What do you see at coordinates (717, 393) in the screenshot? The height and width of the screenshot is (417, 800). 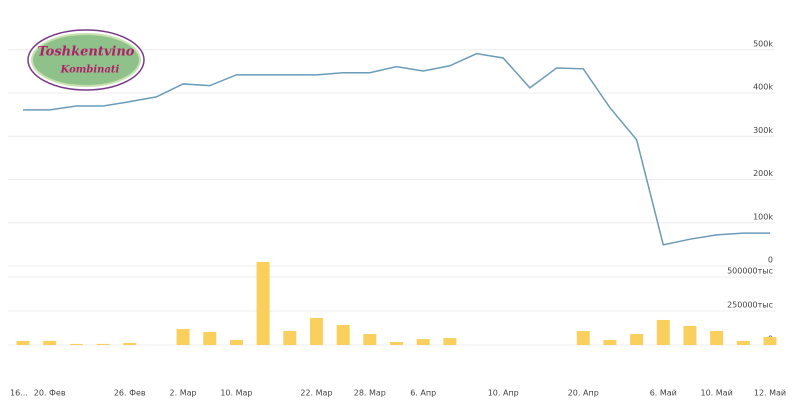 I see `x-tick-label: 10. Май` at bounding box center [717, 393].